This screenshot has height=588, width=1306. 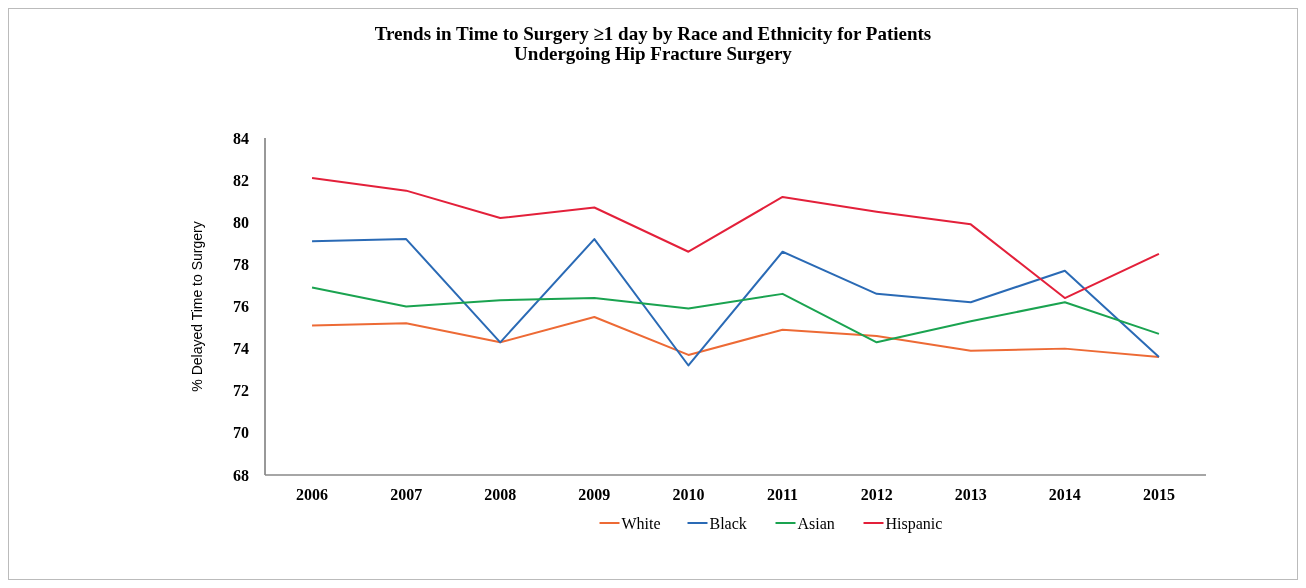 What do you see at coordinates (782, 494) in the screenshot?
I see `x-tick-label: 2011` at bounding box center [782, 494].